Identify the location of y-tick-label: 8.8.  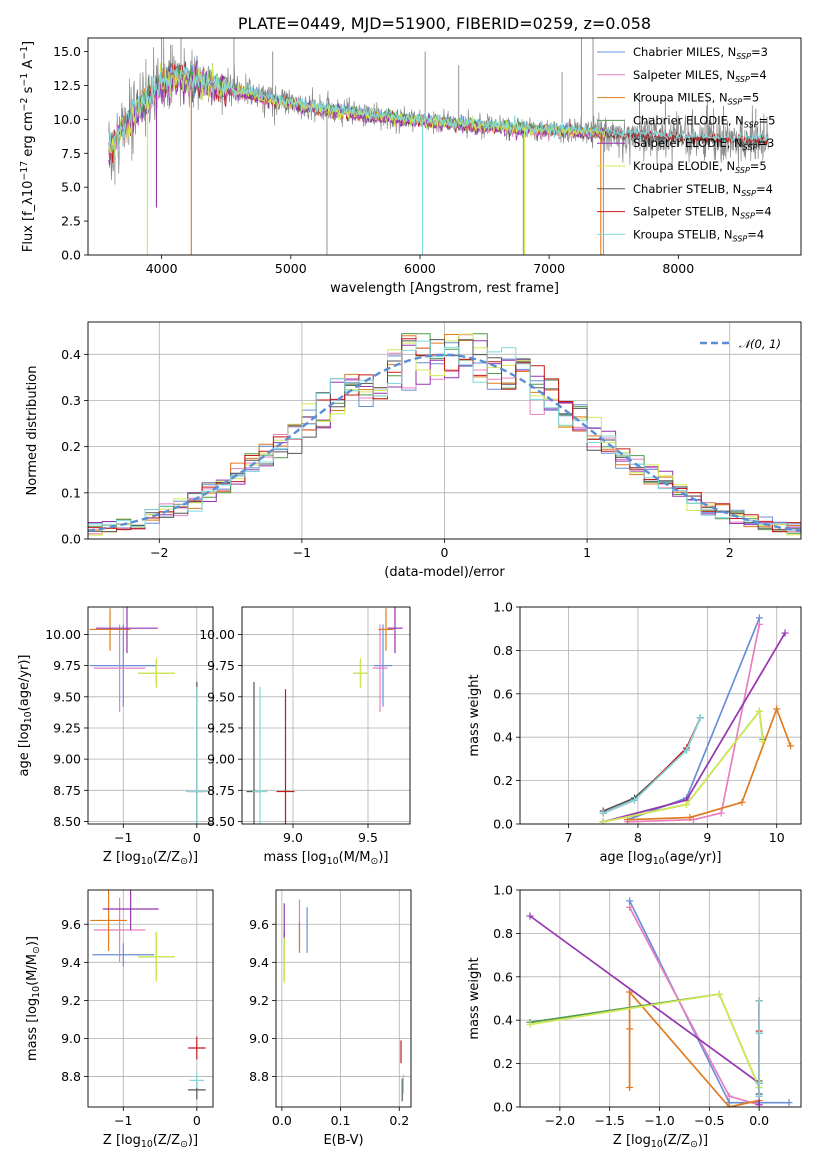
(71, 1076).